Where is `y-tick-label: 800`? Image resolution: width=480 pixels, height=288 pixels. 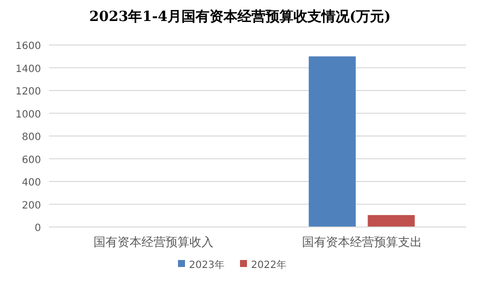
y-tick-label: 800 is located at coordinates (31, 137).